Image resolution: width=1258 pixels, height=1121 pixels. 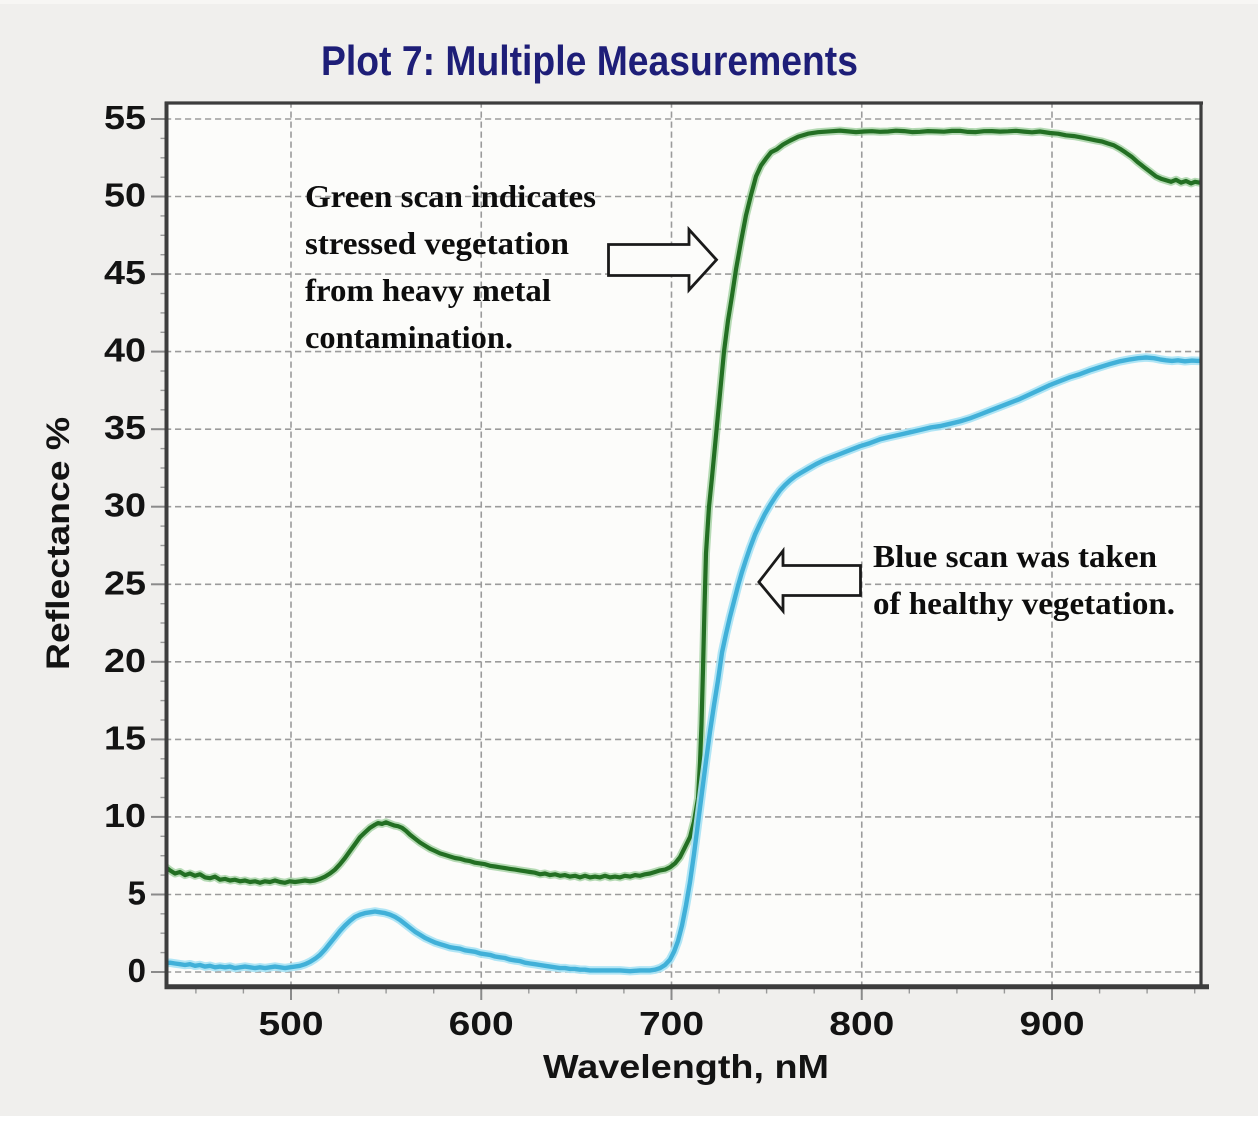 What do you see at coordinates (686, 1066) in the screenshot?
I see `svg-text: Wavelength, nM` at bounding box center [686, 1066].